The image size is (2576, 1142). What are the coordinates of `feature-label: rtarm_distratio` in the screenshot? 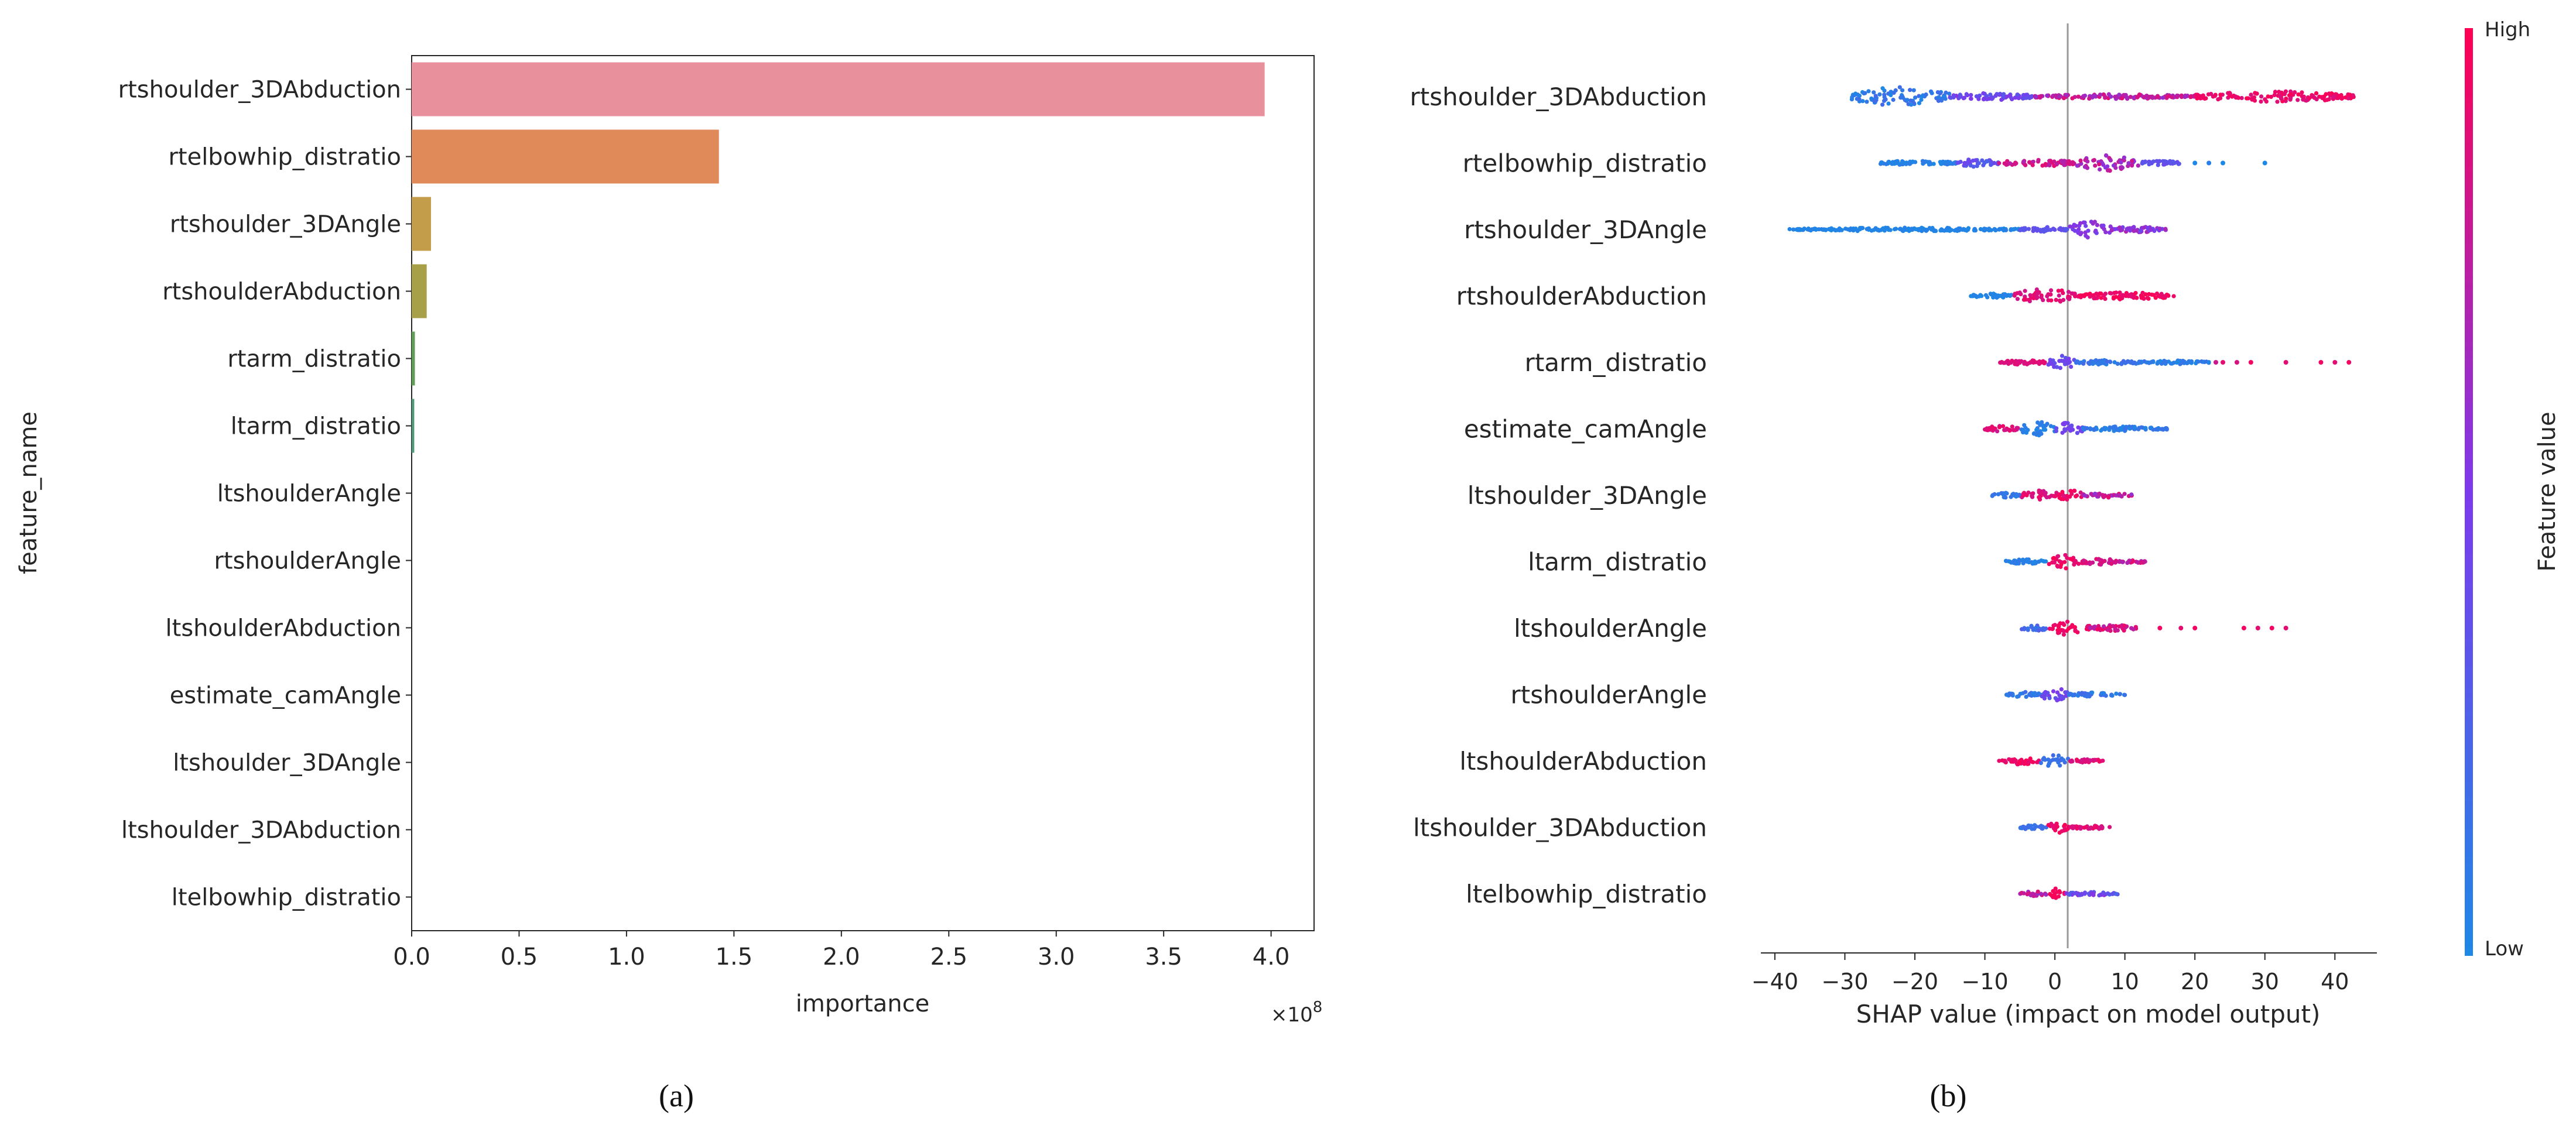 It's located at (1616, 363).